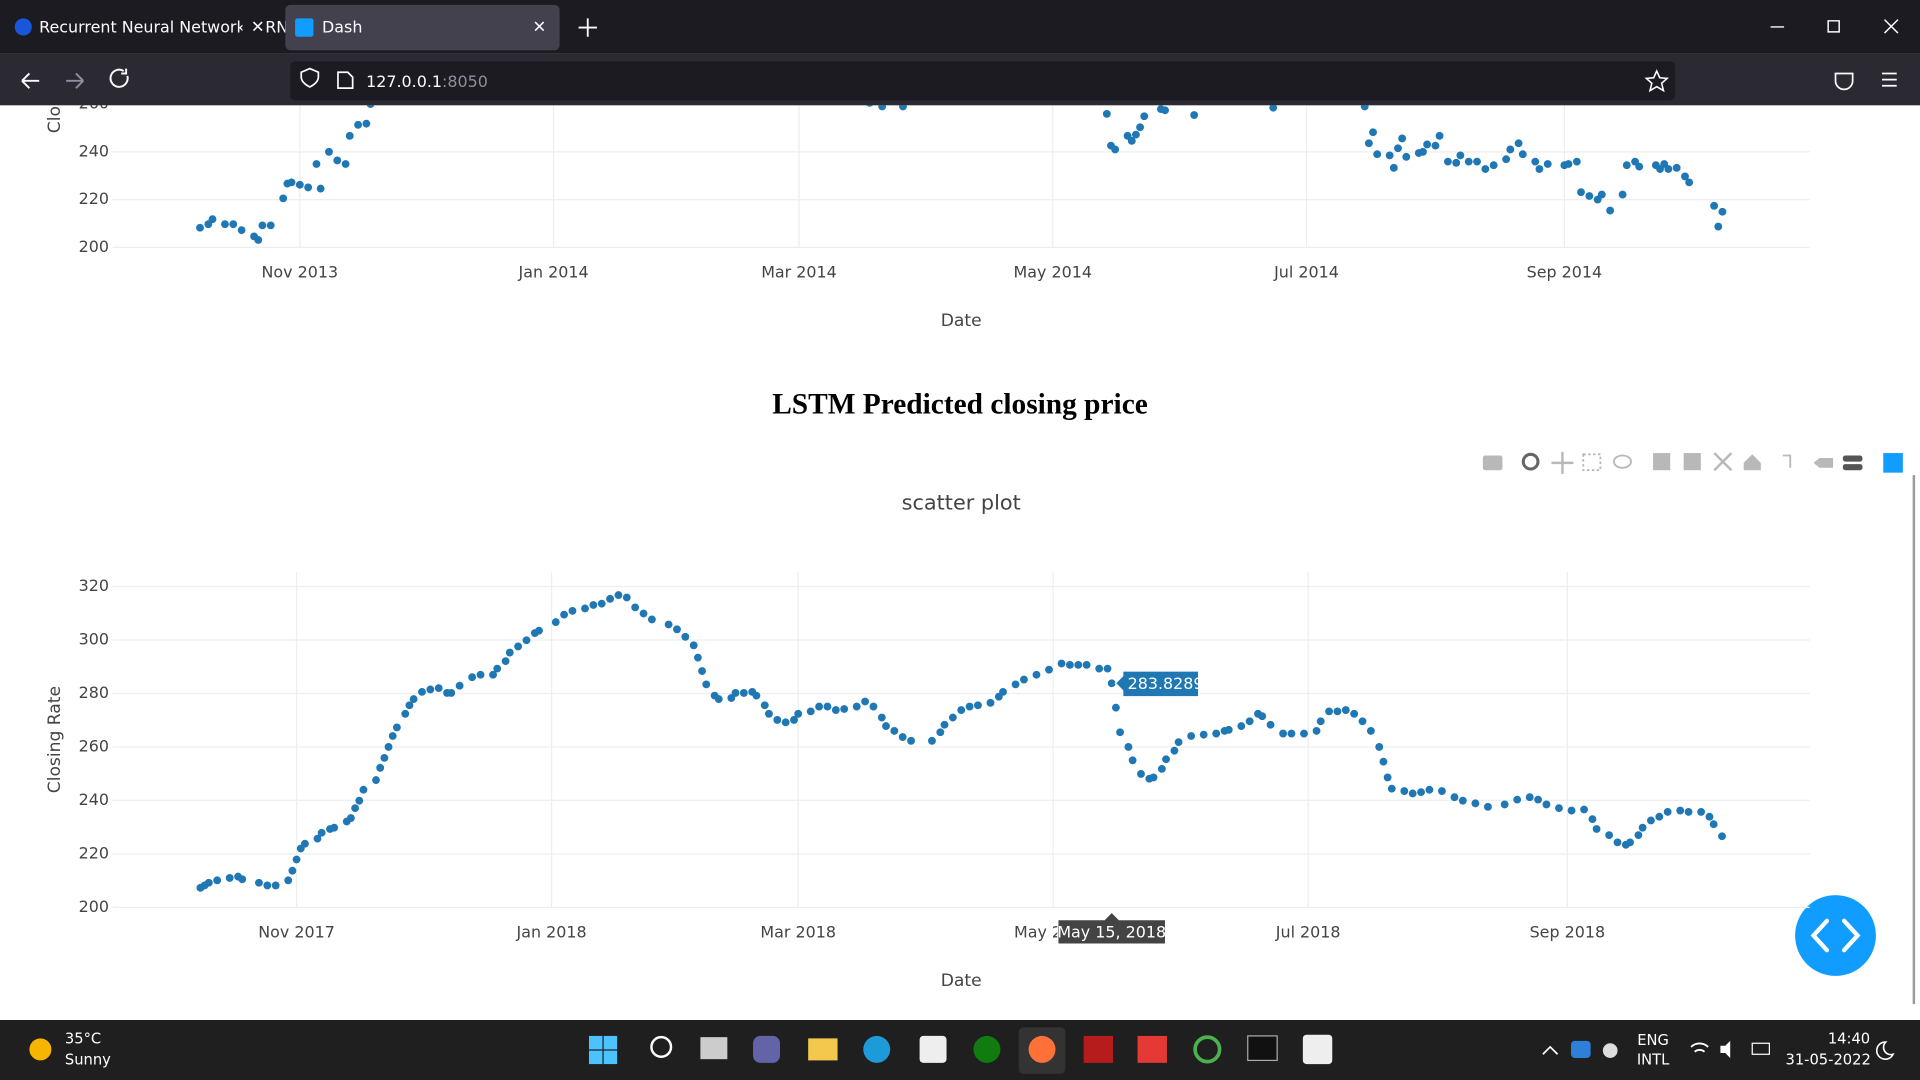 This screenshot has width=1920, height=1080. What do you see at coordinates (1592, 462) in the screenshot?
I see `box-select-icon` at bounding box center [1592, 462].